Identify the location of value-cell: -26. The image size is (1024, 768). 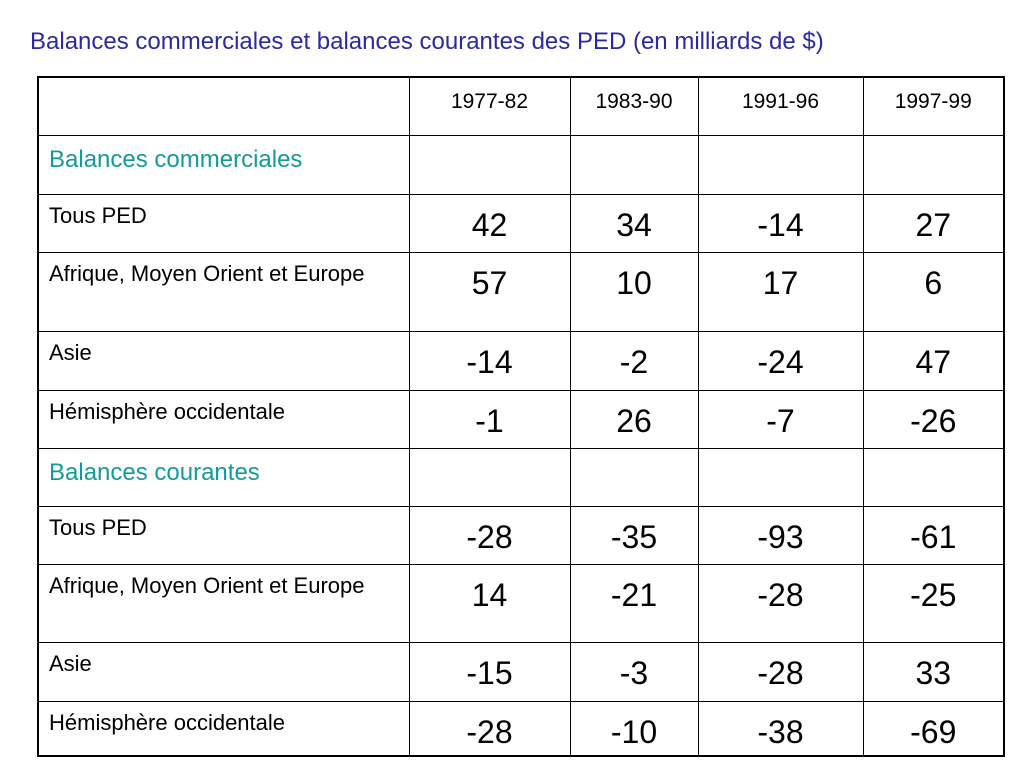
(933, 419).